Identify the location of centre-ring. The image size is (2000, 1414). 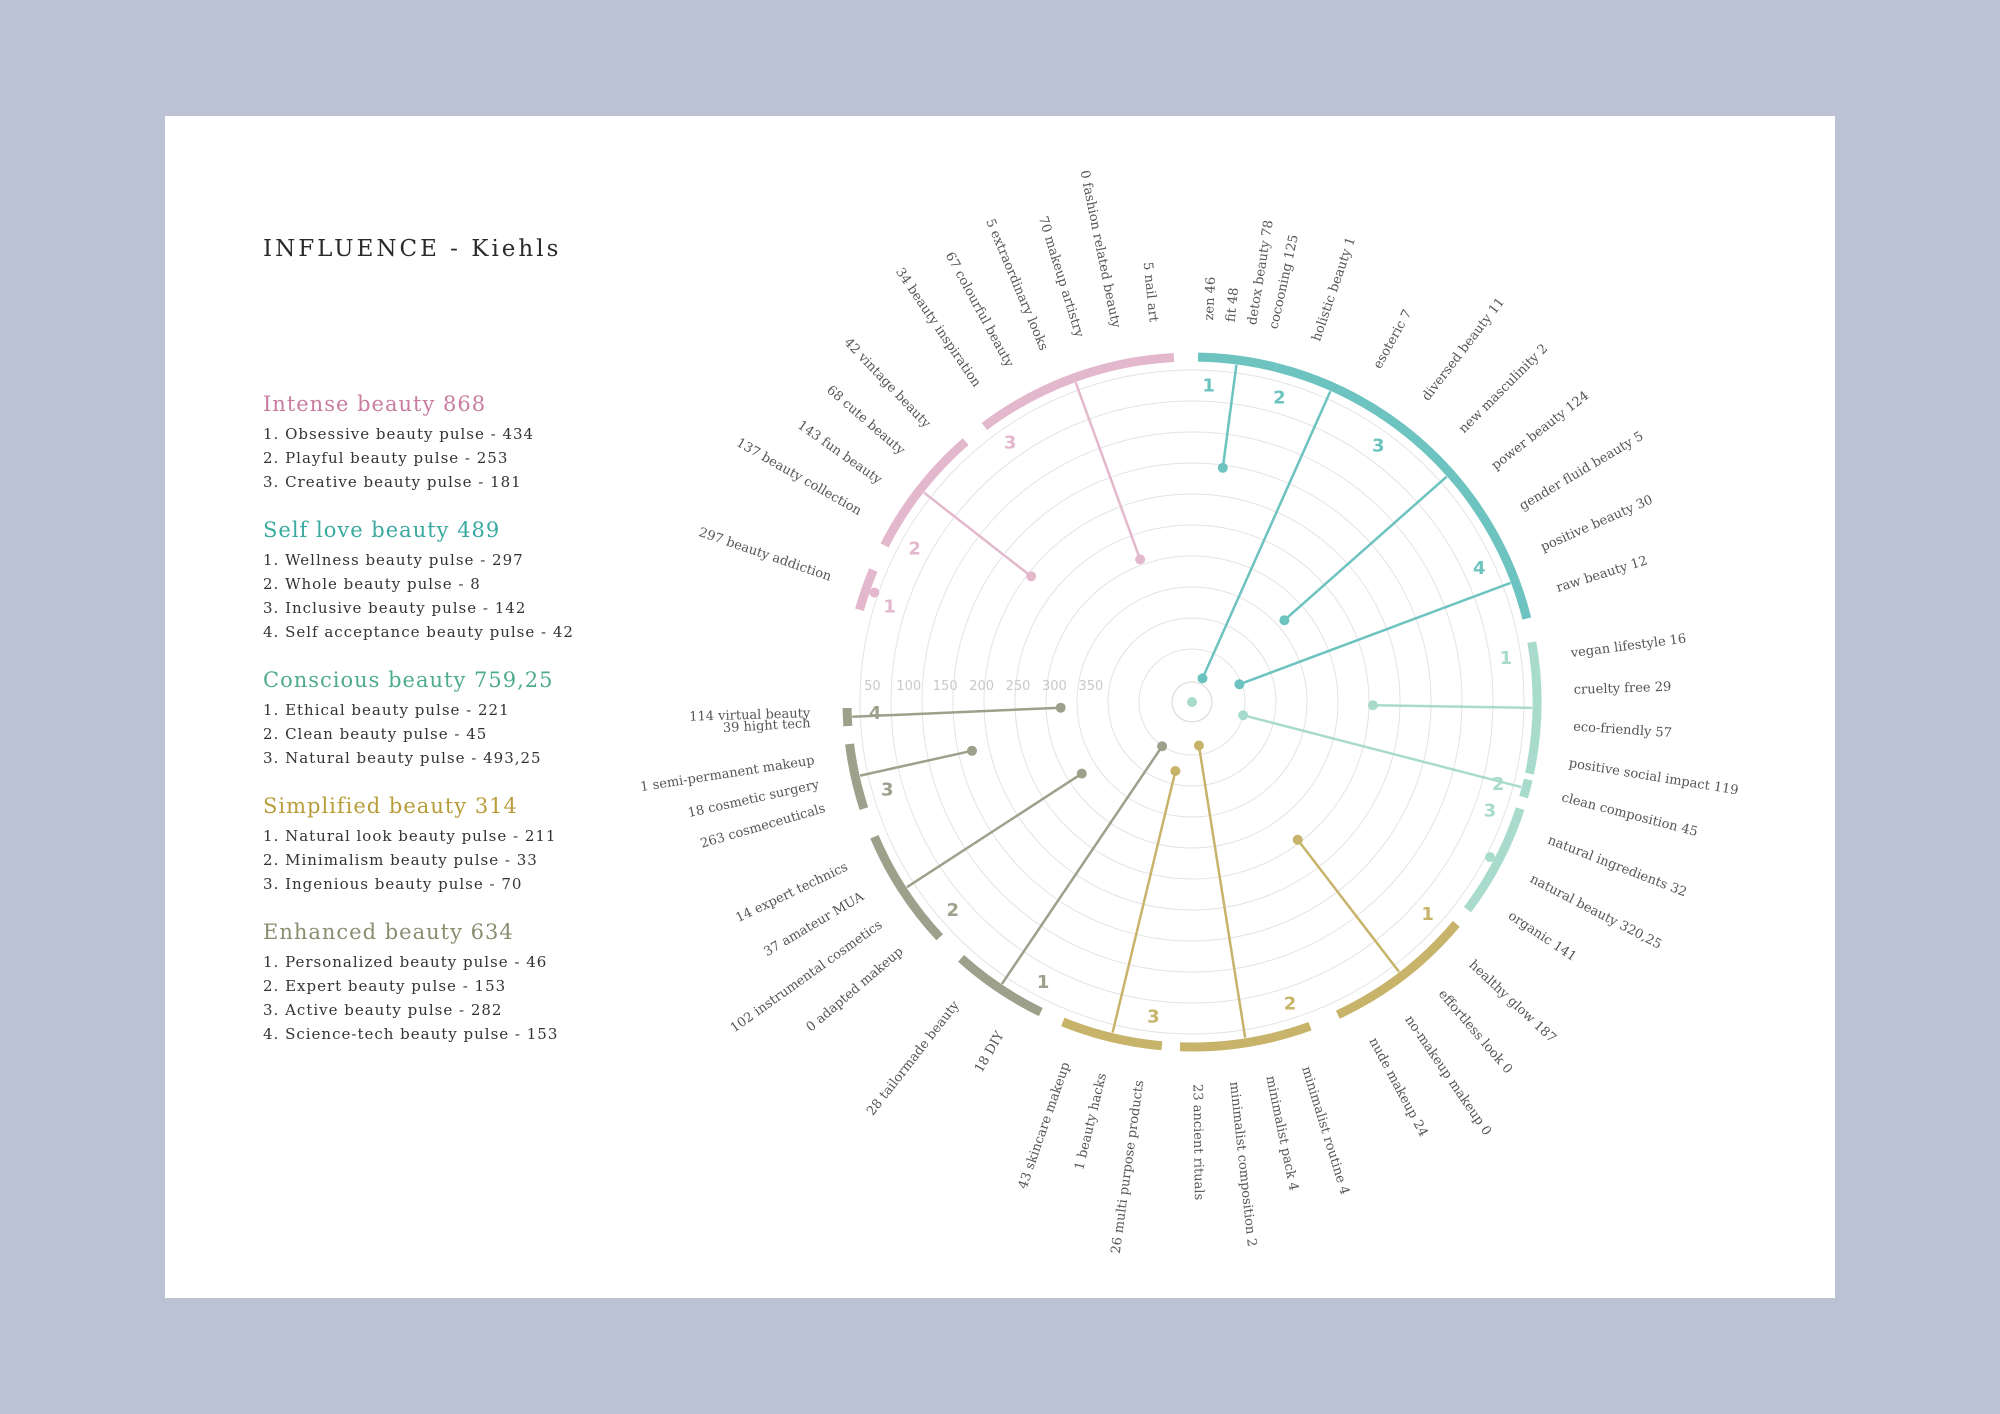
(1192, 702).